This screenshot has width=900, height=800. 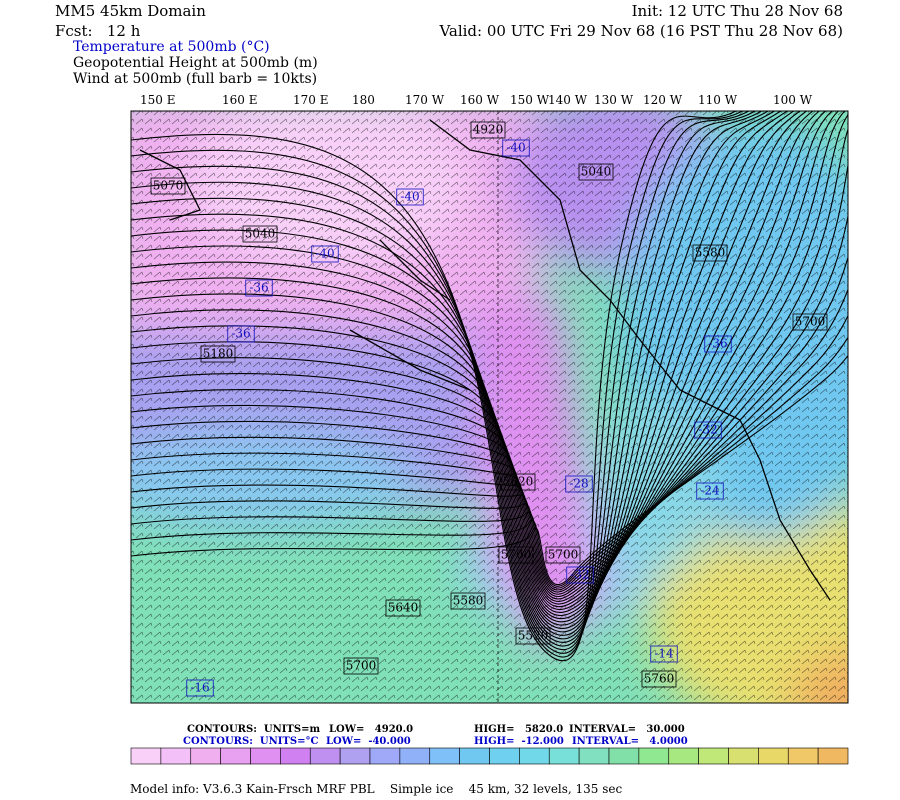 I want to click on height-label: 5520, so click(x=533, y=636).